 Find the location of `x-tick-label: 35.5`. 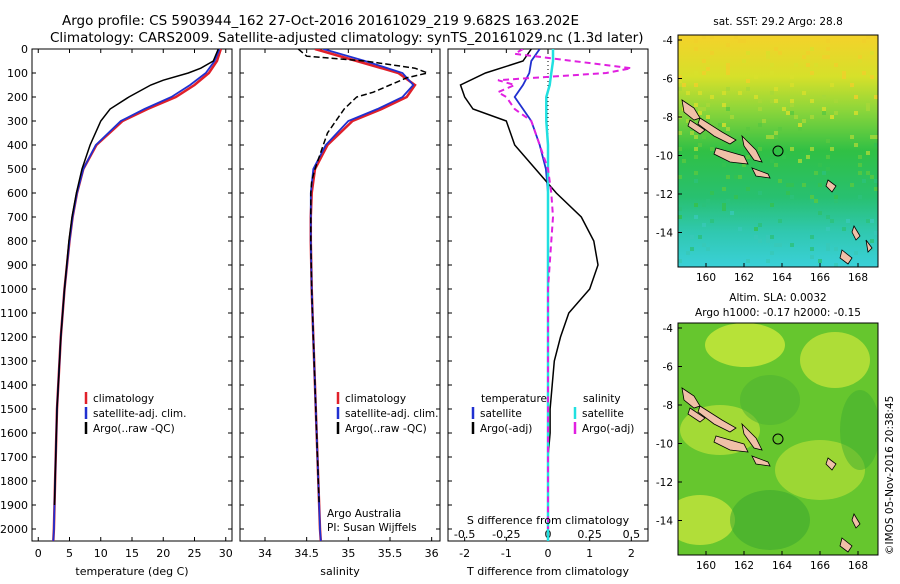

x-tick-label: 35.5 is located at coordinates (390, 553).